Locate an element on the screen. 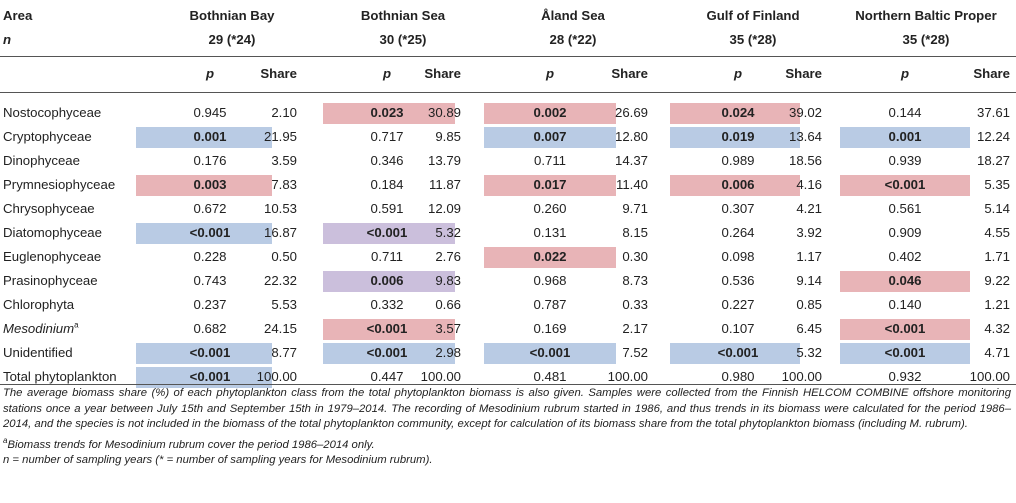  p-value: 0.017 is located at coordinates (550, 184).